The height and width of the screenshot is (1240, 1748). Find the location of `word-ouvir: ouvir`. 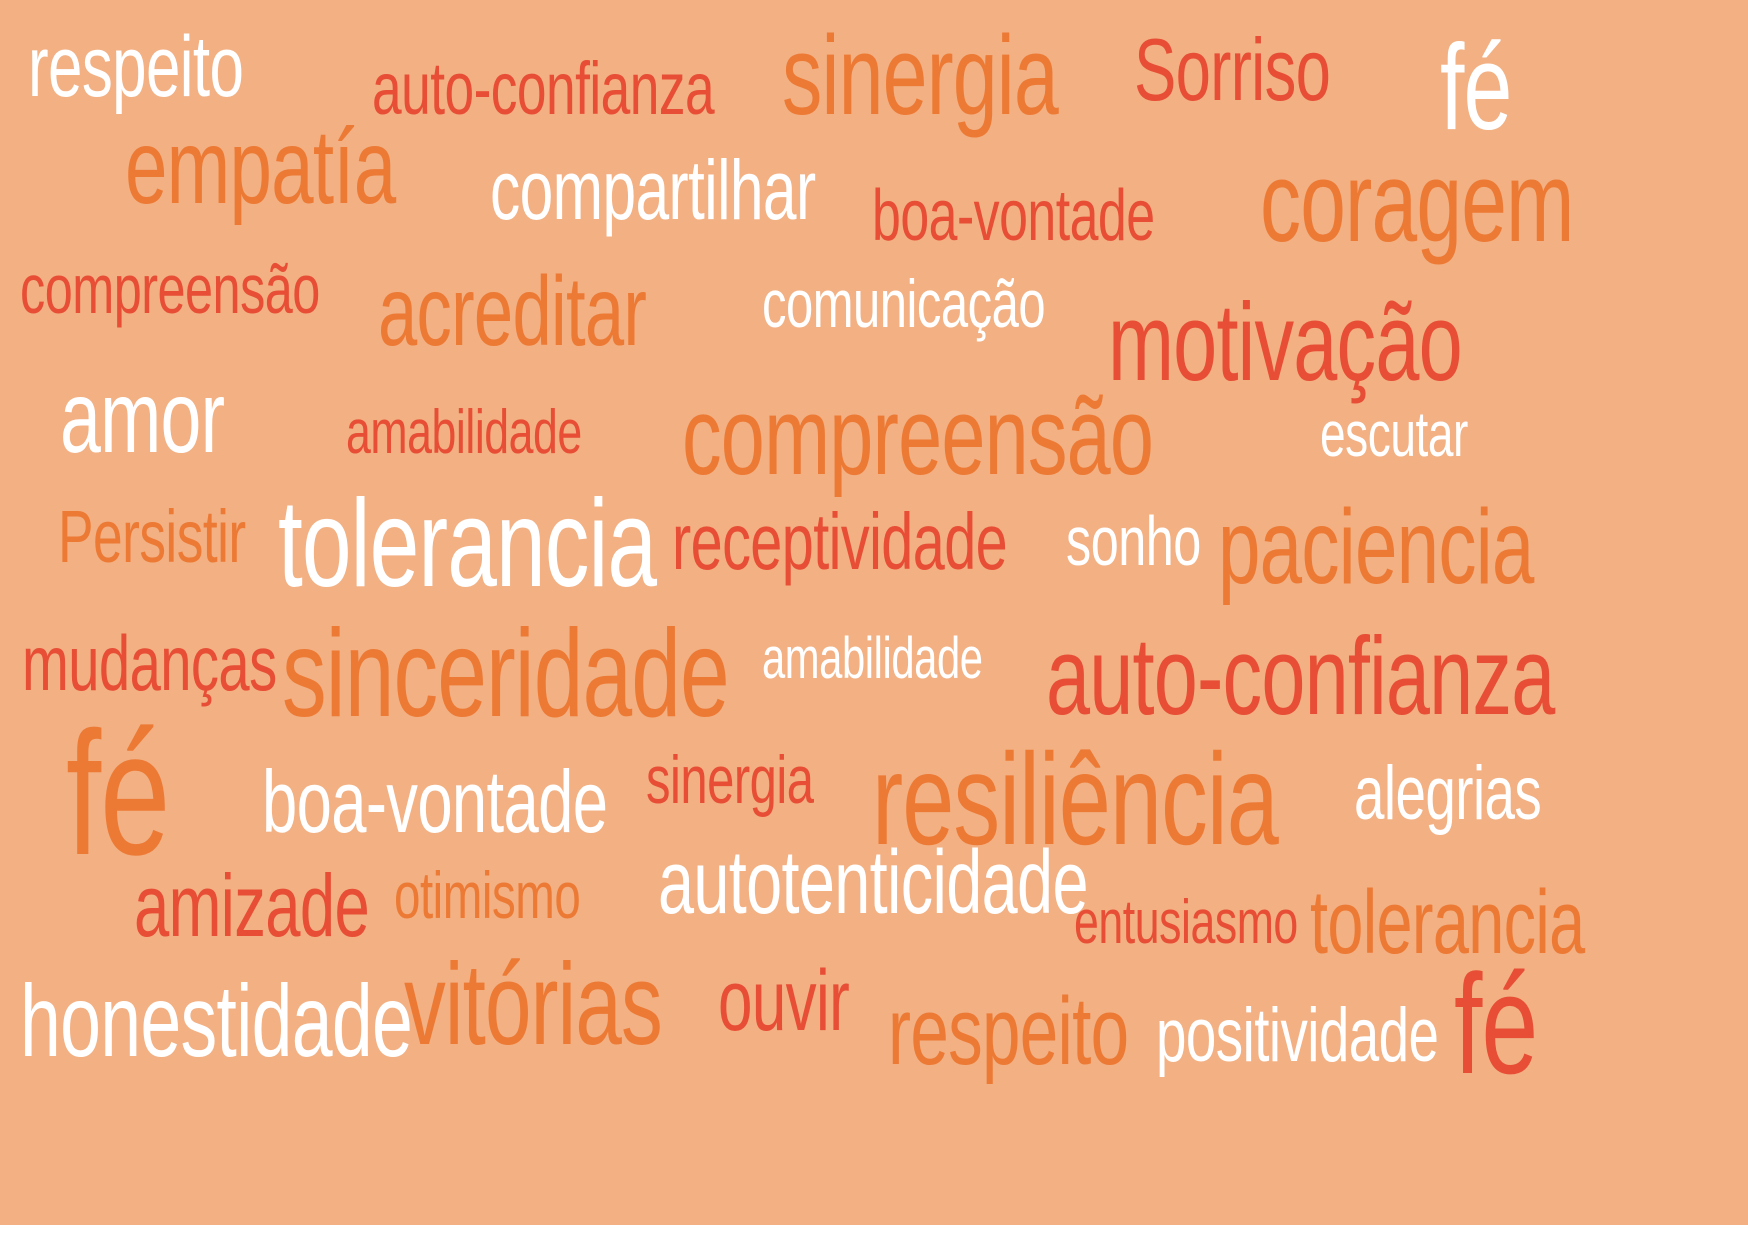

word-ouvir: ouvir is located at coordinates (784, 1001).